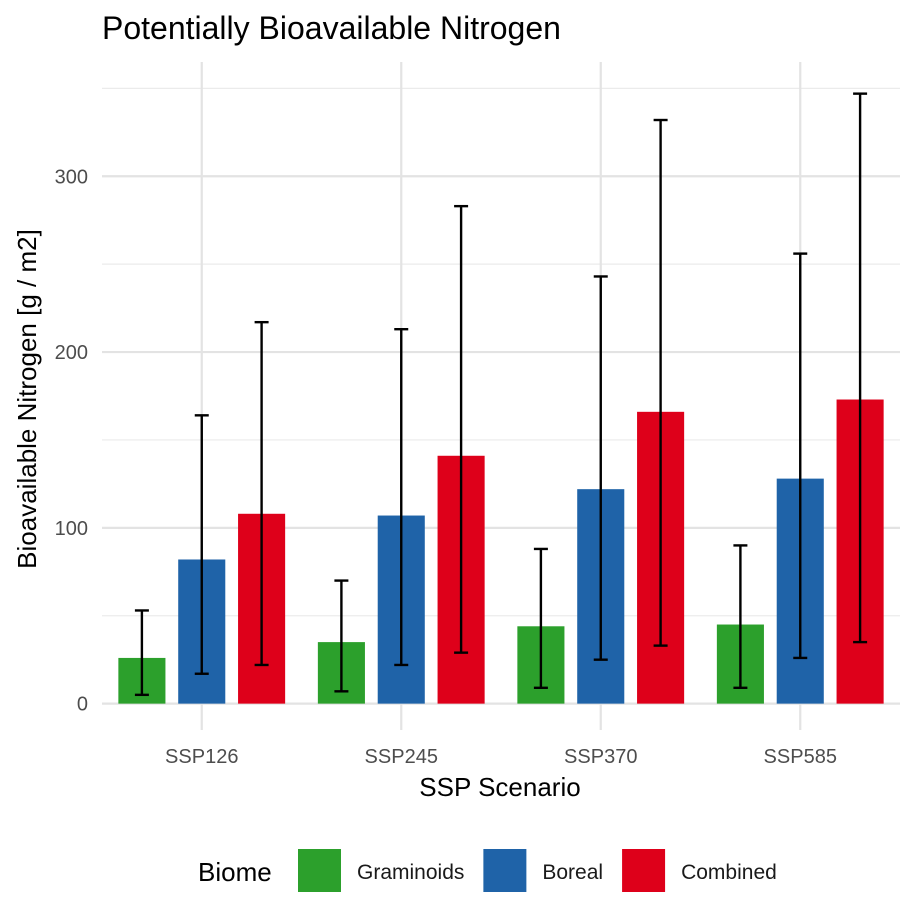  I want to click on x-axis-tick-labels: SSP126 SSP245 SSP370 SSP585, so click(501, 757).